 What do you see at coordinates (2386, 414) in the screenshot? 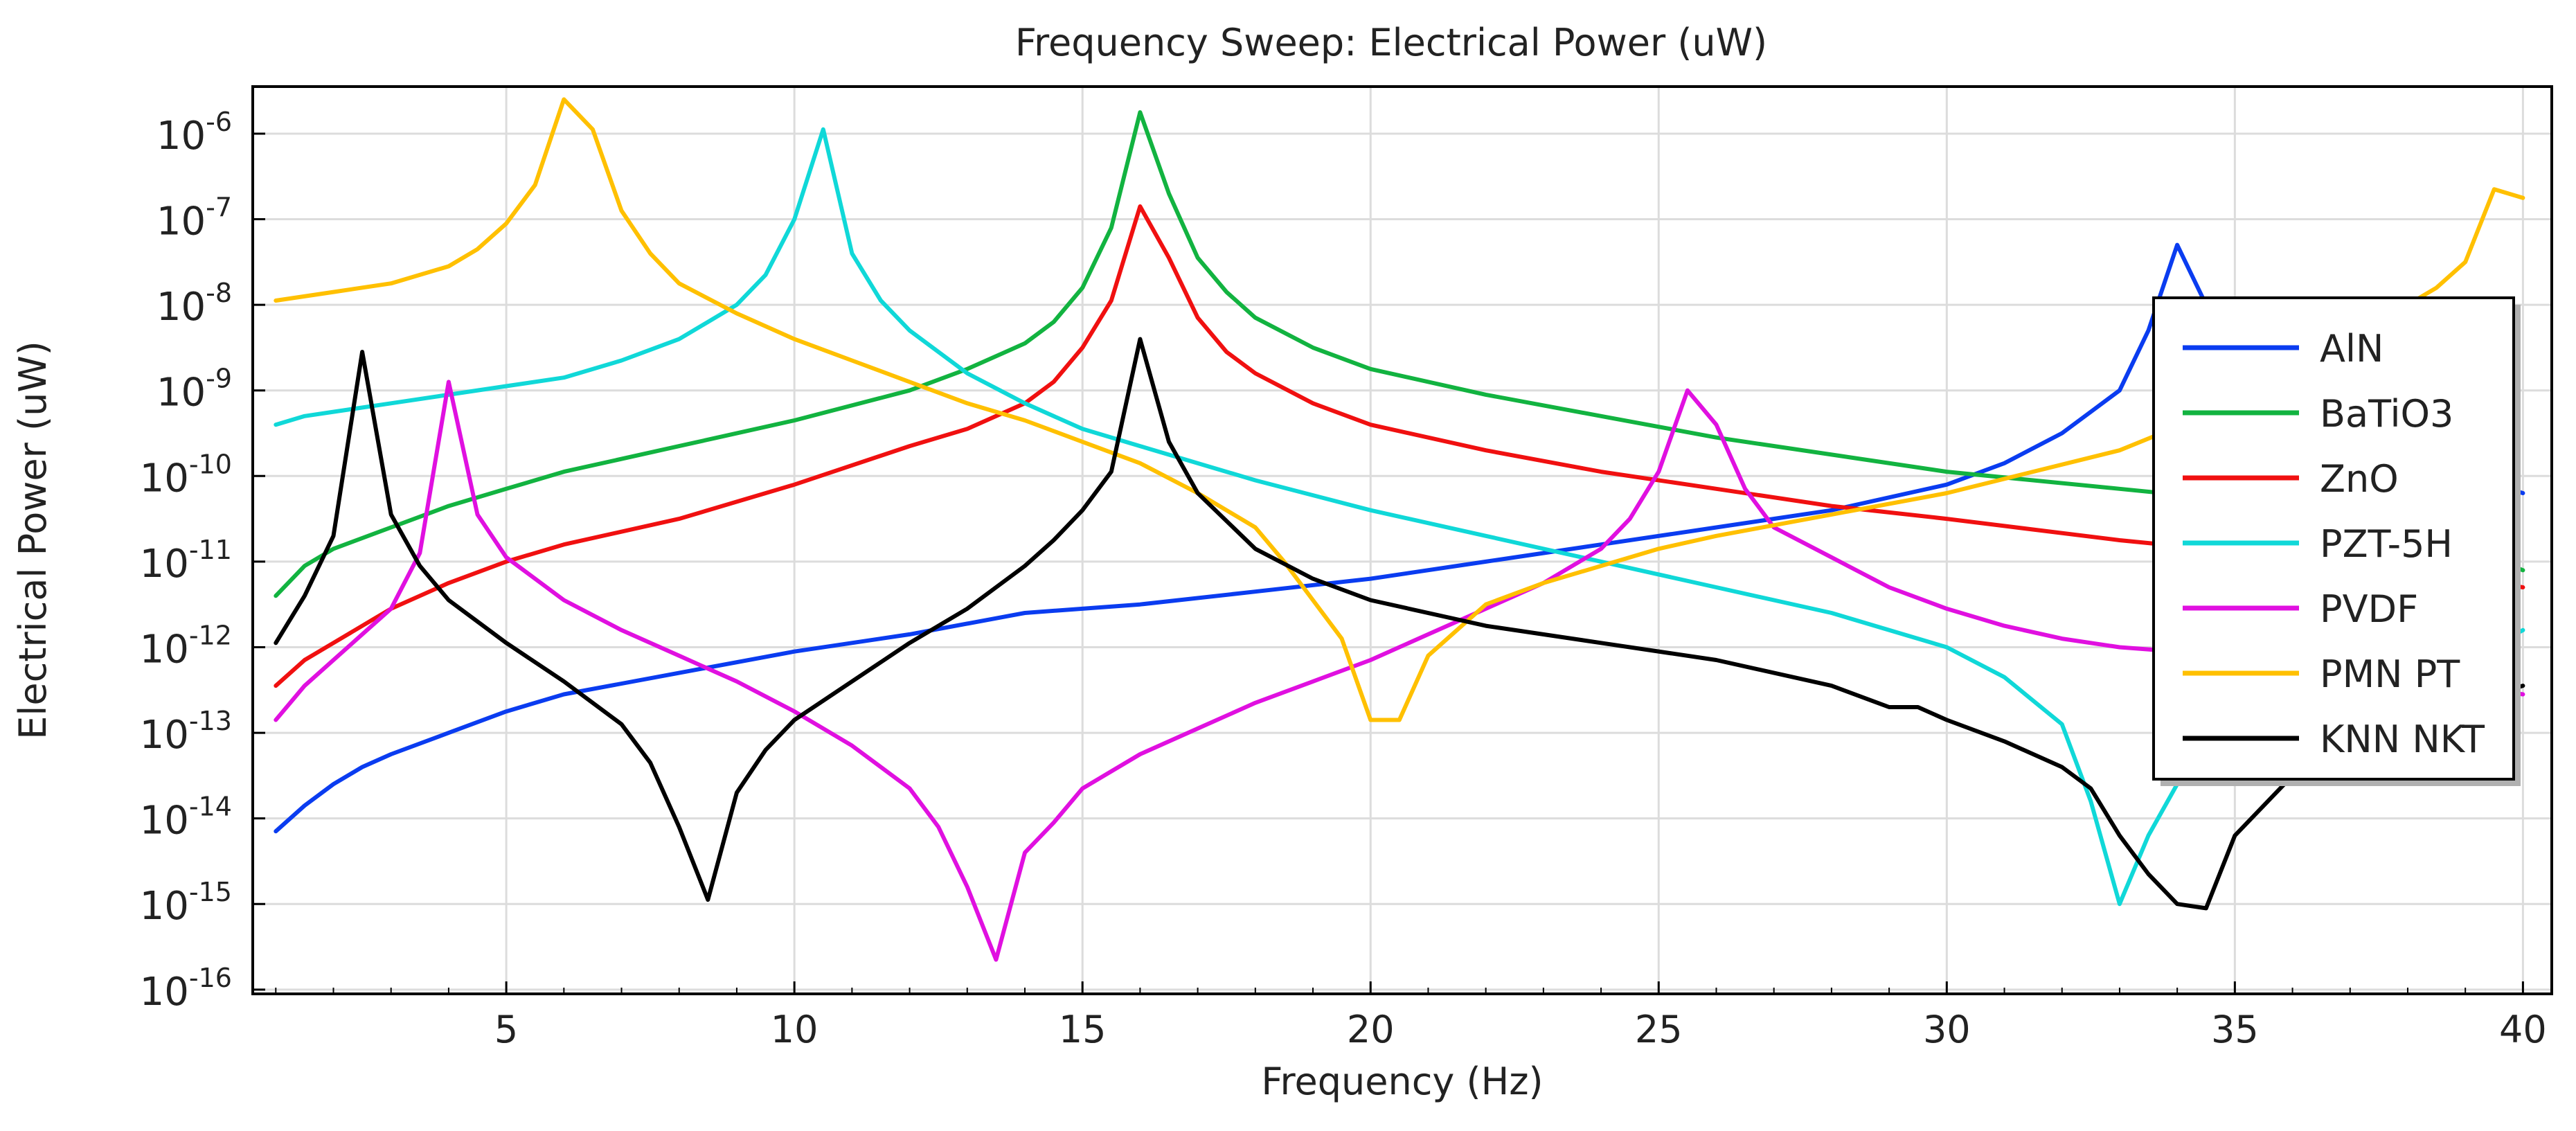
I see `legend-label: BaTiO3` at bounding box center [2386, 414].